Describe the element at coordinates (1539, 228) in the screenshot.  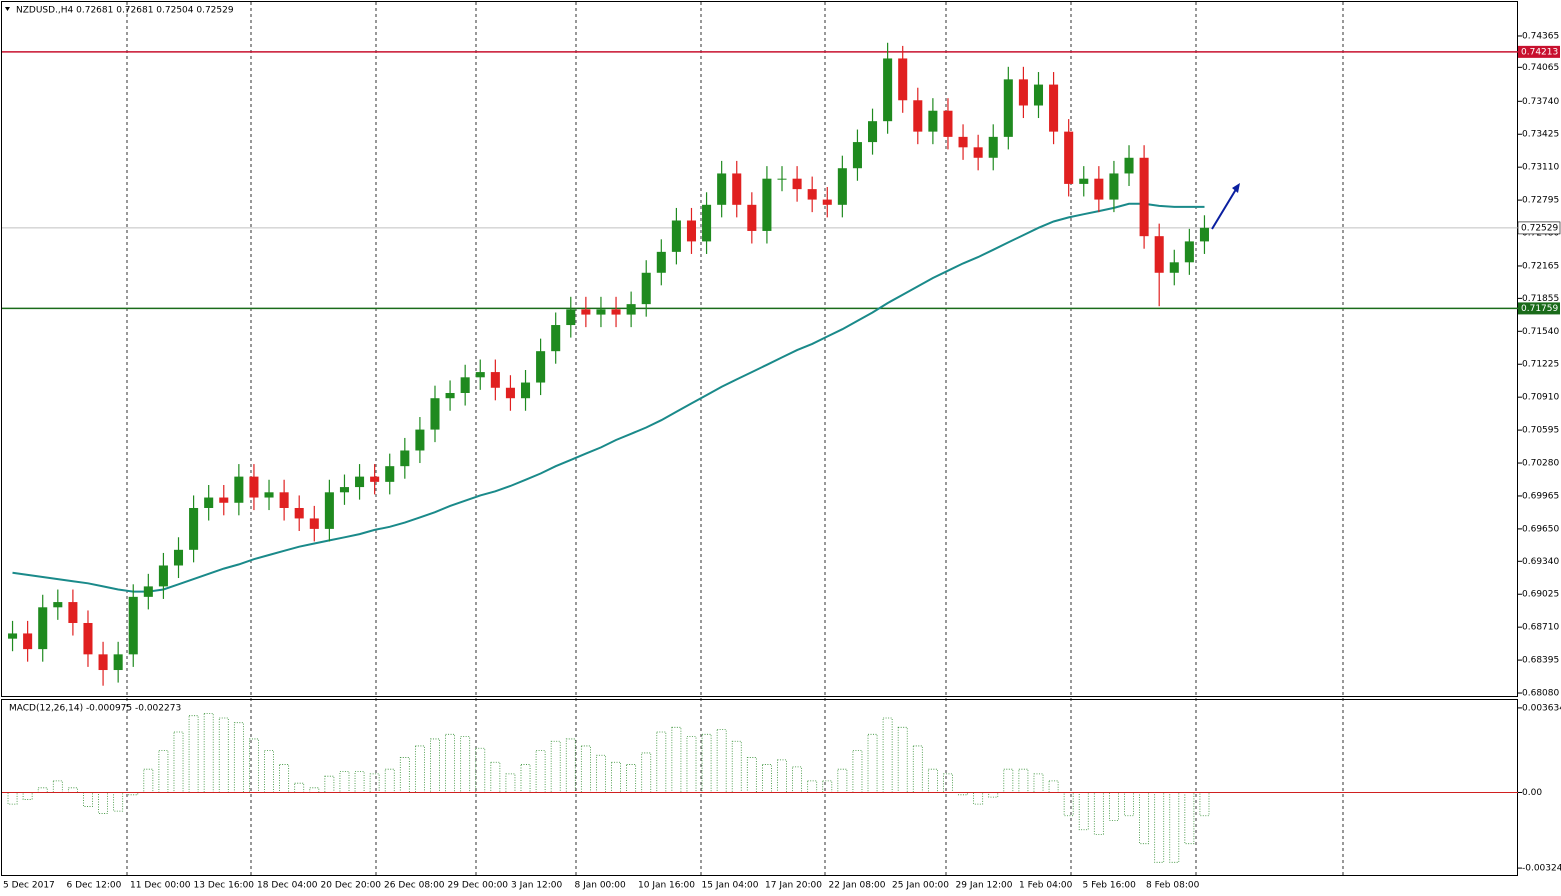
I see `last-price-box` at that location.